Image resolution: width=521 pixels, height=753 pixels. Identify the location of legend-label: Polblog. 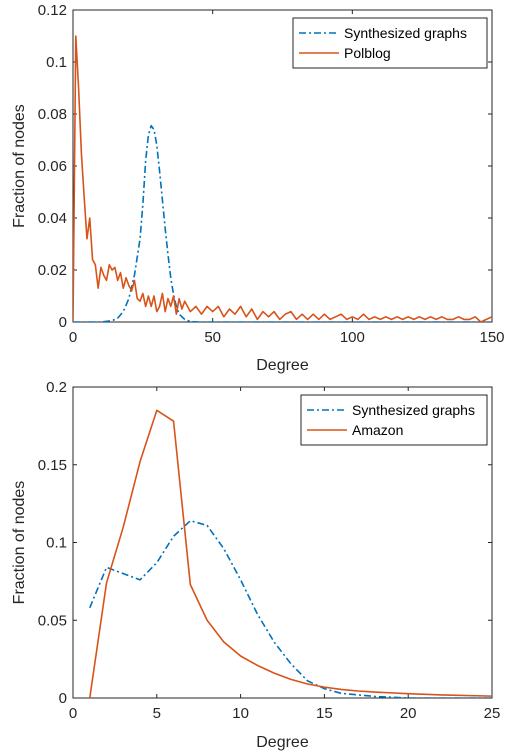
(367, 53).